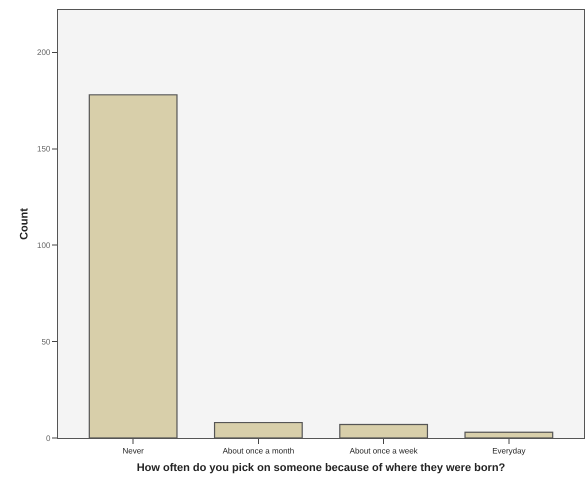  Describe the element at coordinates (44, 245) in the screenshot. I see `y-tick-label: 100` at that location.